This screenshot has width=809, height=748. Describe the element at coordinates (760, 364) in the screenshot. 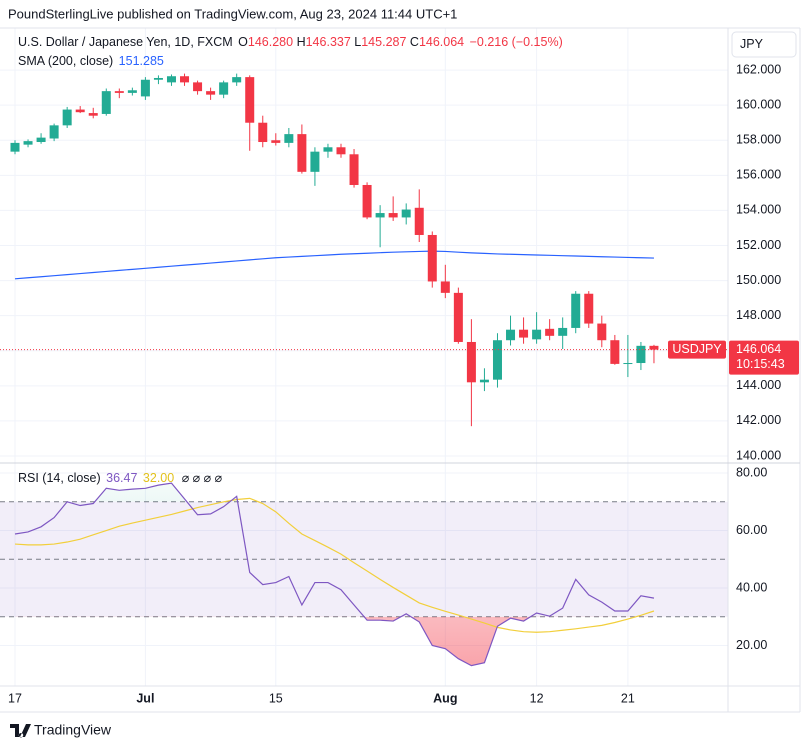

I see `price-tag-countdown: 10:15:43` at that location.